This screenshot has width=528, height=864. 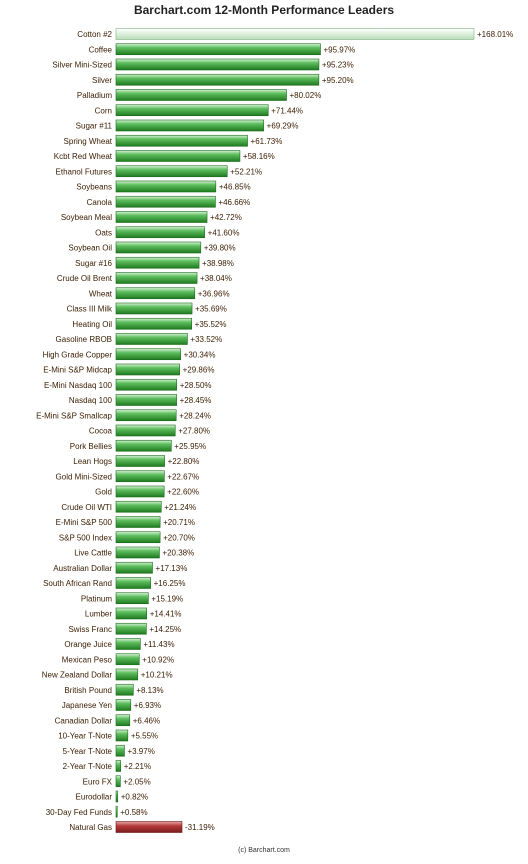 What do you see at coordinates (77, 675) in the screenshot?
I see `category-label: New Zealand Dollar` at bounding box center [77, 675].